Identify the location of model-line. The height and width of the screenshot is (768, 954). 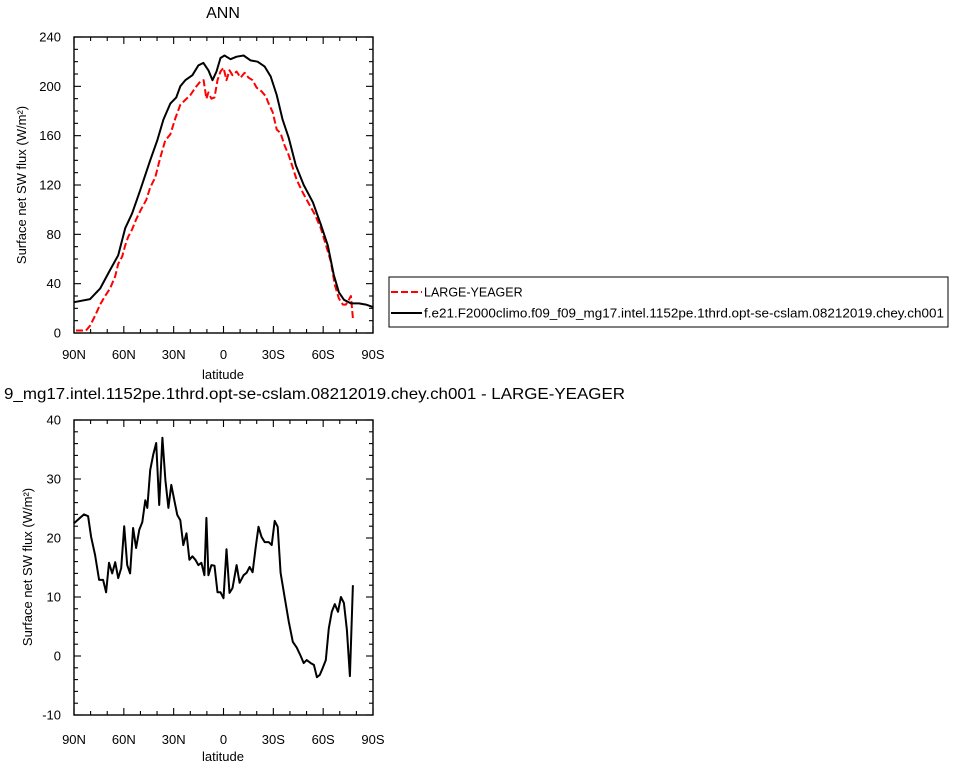
(223, 181).